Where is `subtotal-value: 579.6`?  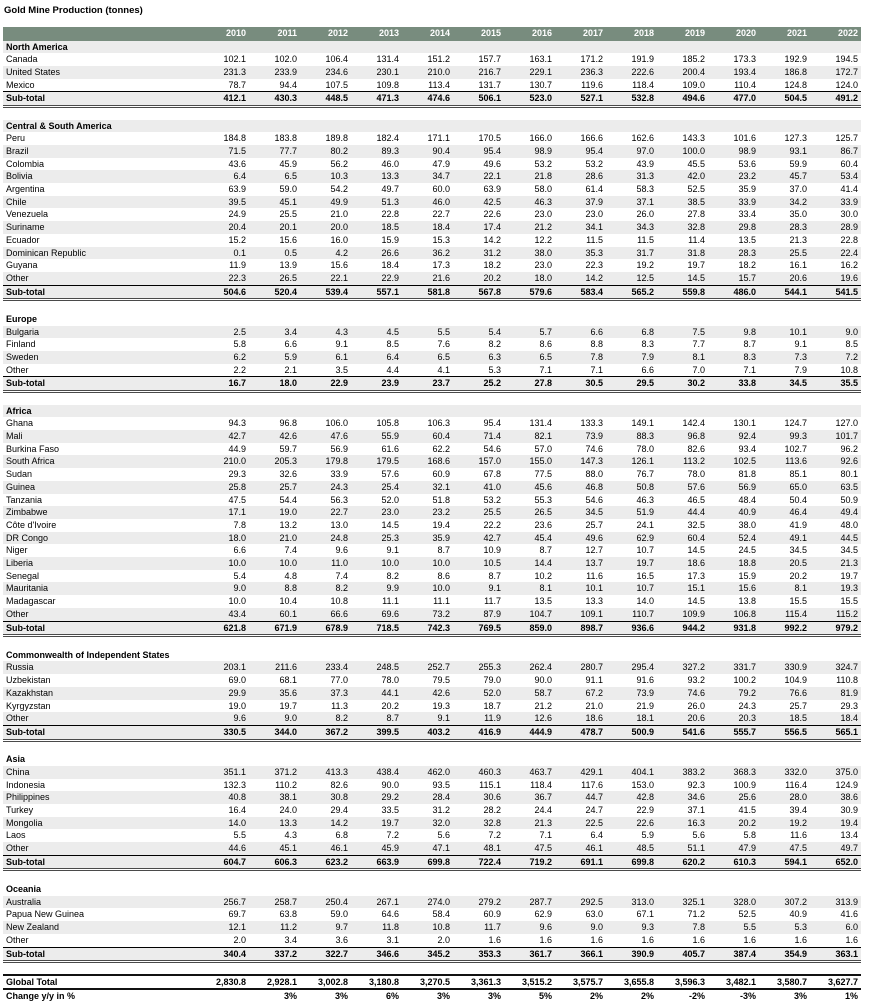 subtotal-value: 579.6 is located at coordinates (529, 293).